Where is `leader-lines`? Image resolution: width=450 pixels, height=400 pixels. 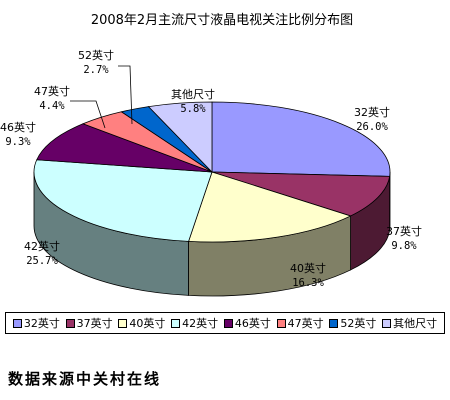
leader-lines is located at coordinates (101, 97).